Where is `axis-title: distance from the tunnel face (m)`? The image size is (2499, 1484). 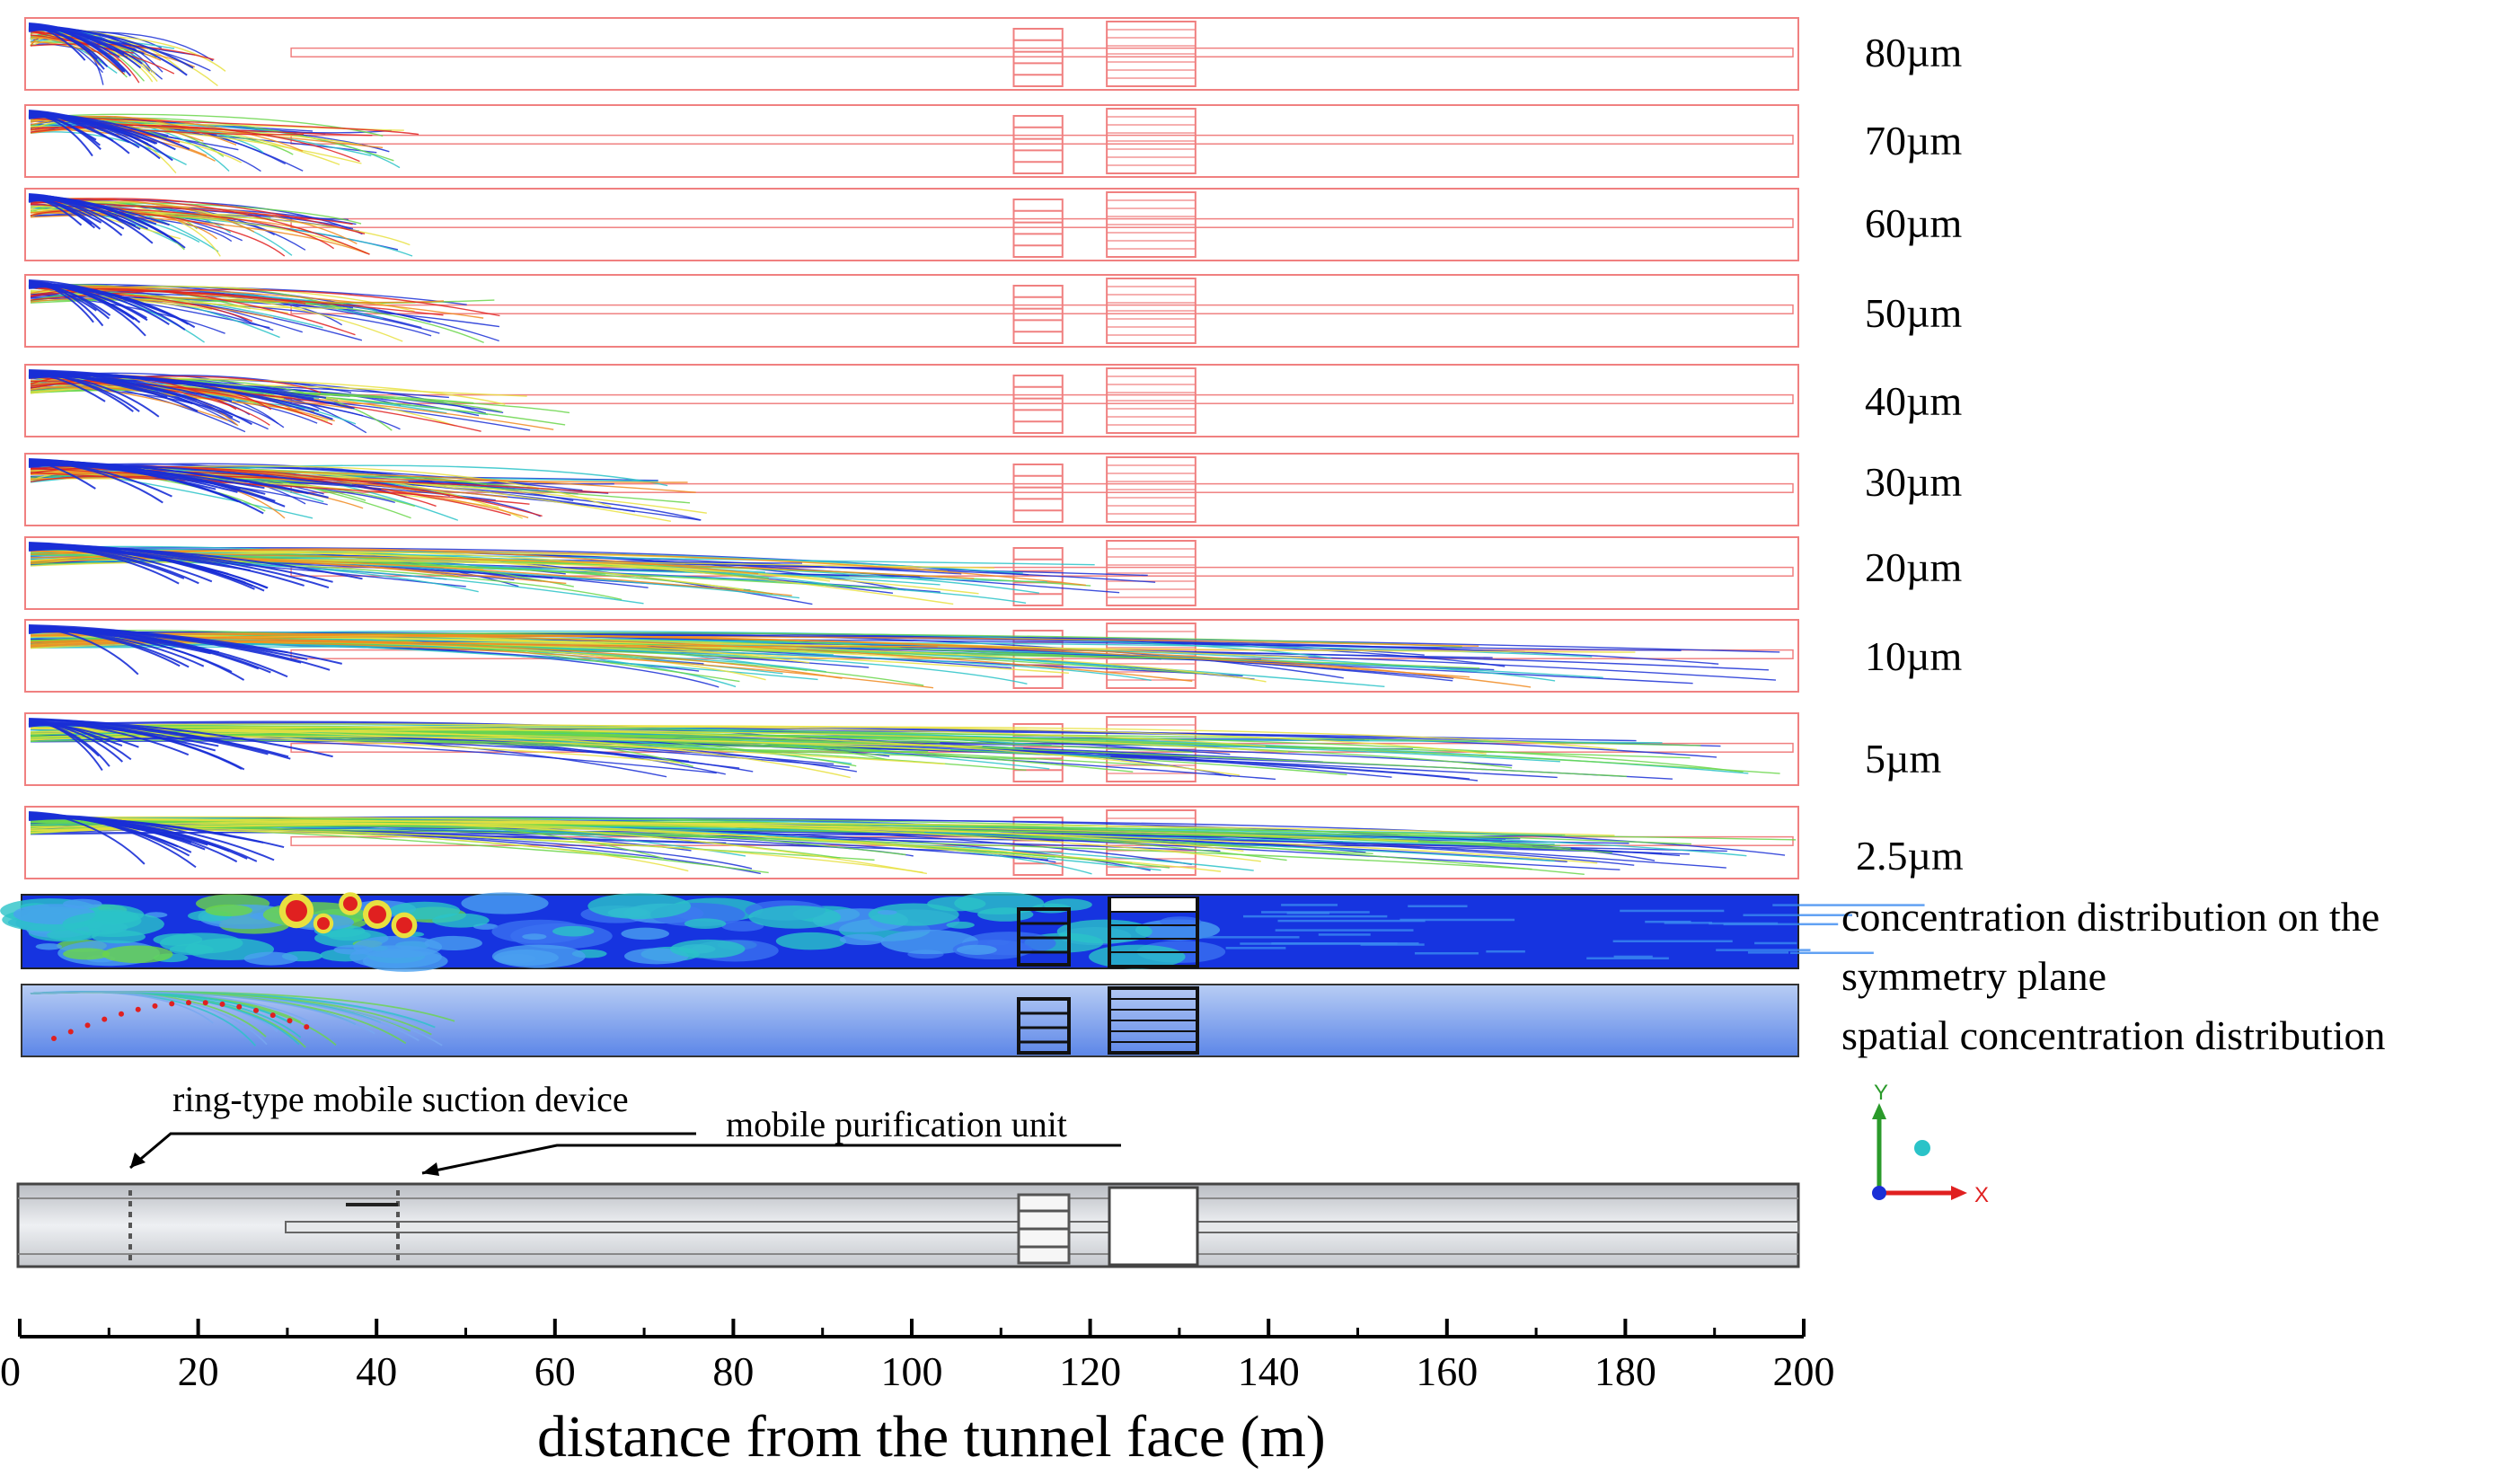 axis-title: distance from the tunnel face (m) is located at coordinates (931, 1437).